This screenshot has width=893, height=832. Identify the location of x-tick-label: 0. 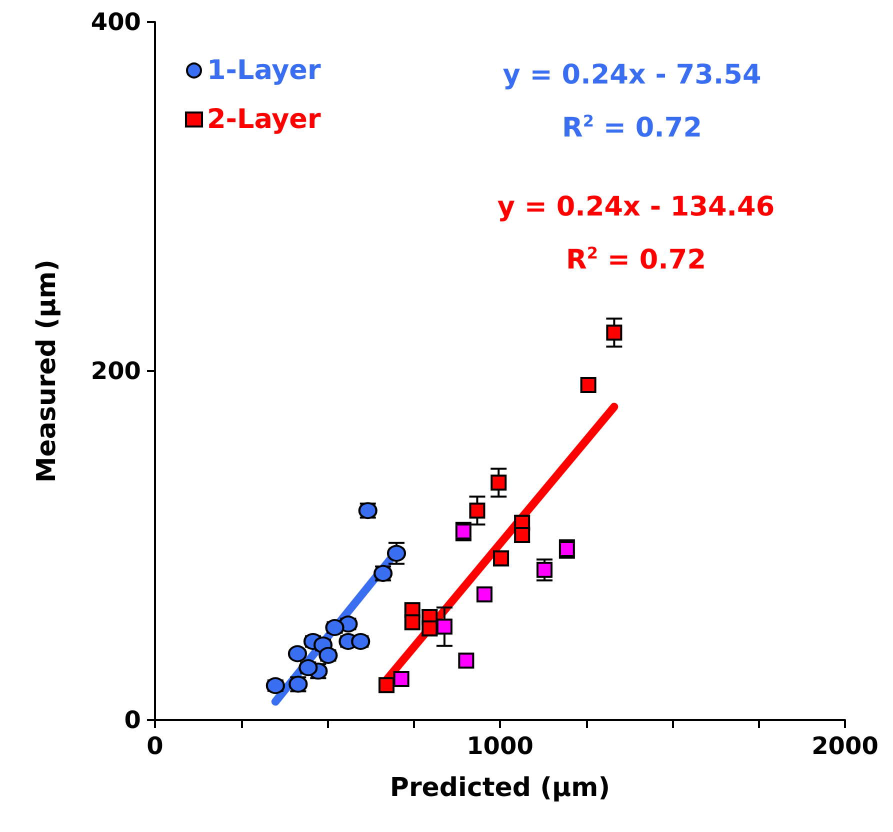
(155, 746).